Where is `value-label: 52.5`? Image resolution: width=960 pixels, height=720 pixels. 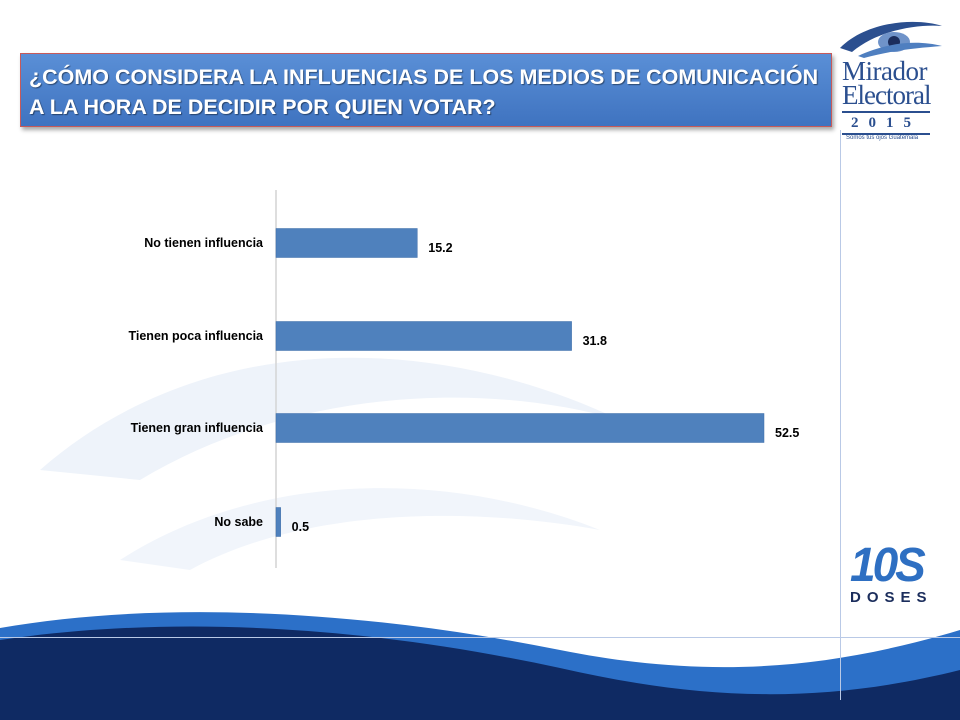 value-label: 52.5 is located at coordinates (787, 433).